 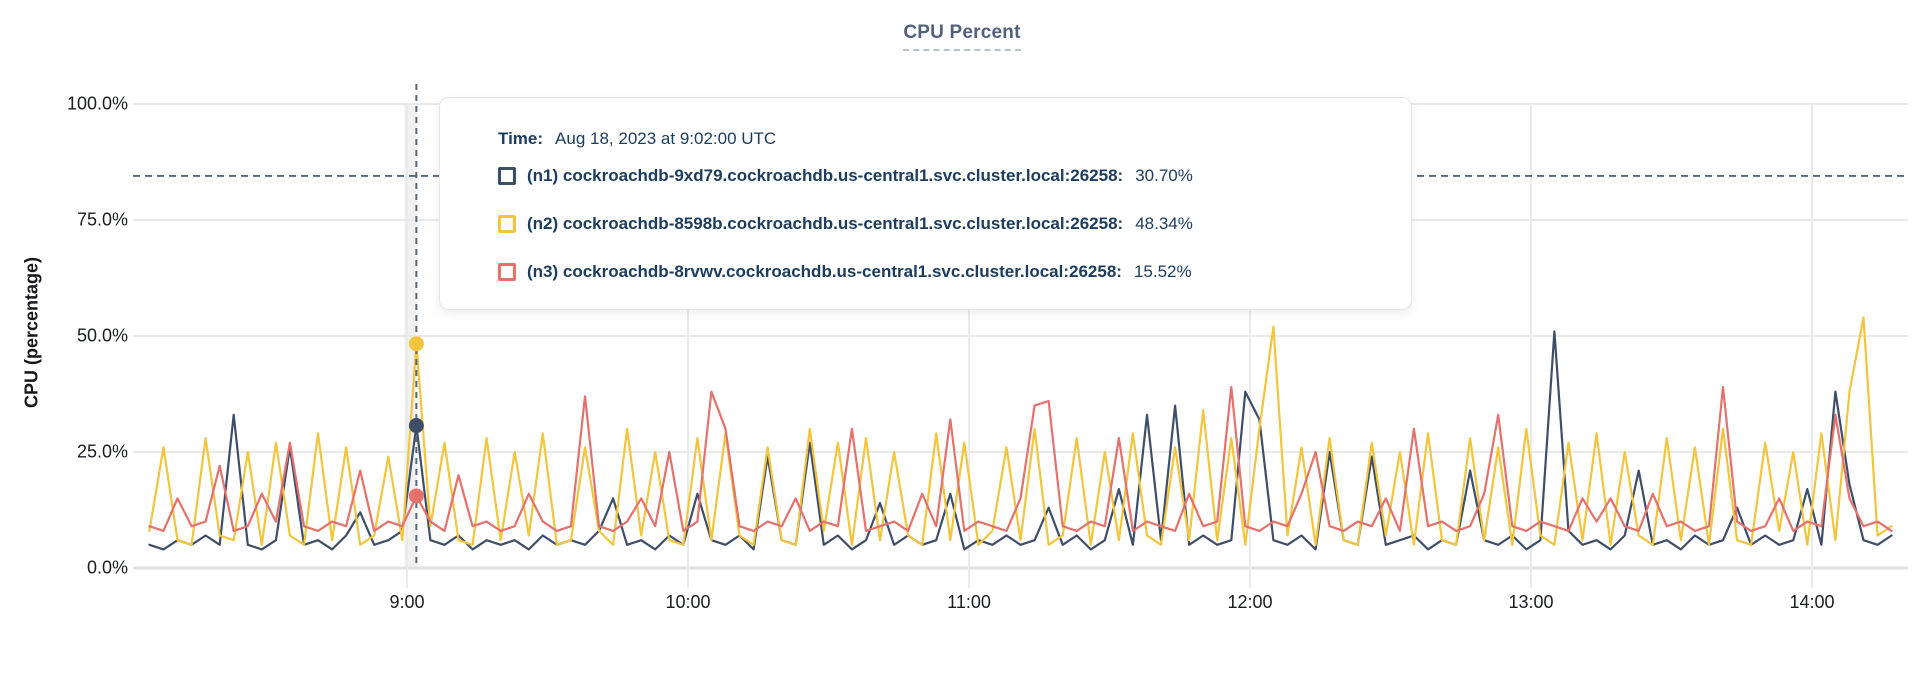 I want to click on tooltip-time-row: Time: Aug 18, 2023 at 9:02:00 UTC, so click(x=954, y=139).